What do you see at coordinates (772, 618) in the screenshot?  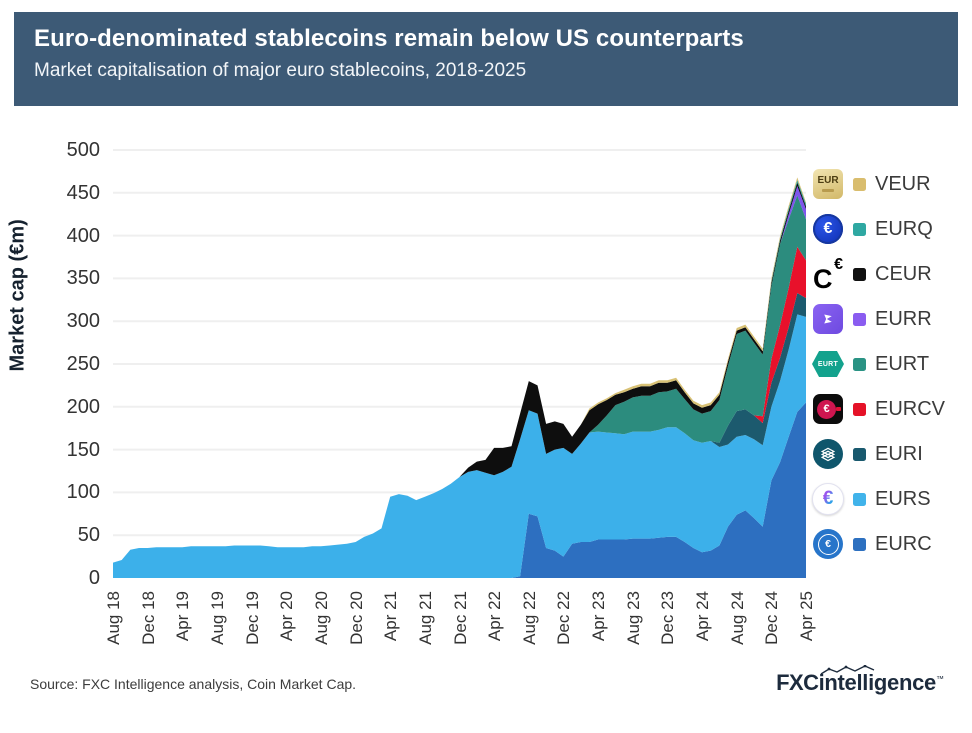 I see `x-tick-dec-24: Dec 24` at bounding box center [772, 618].